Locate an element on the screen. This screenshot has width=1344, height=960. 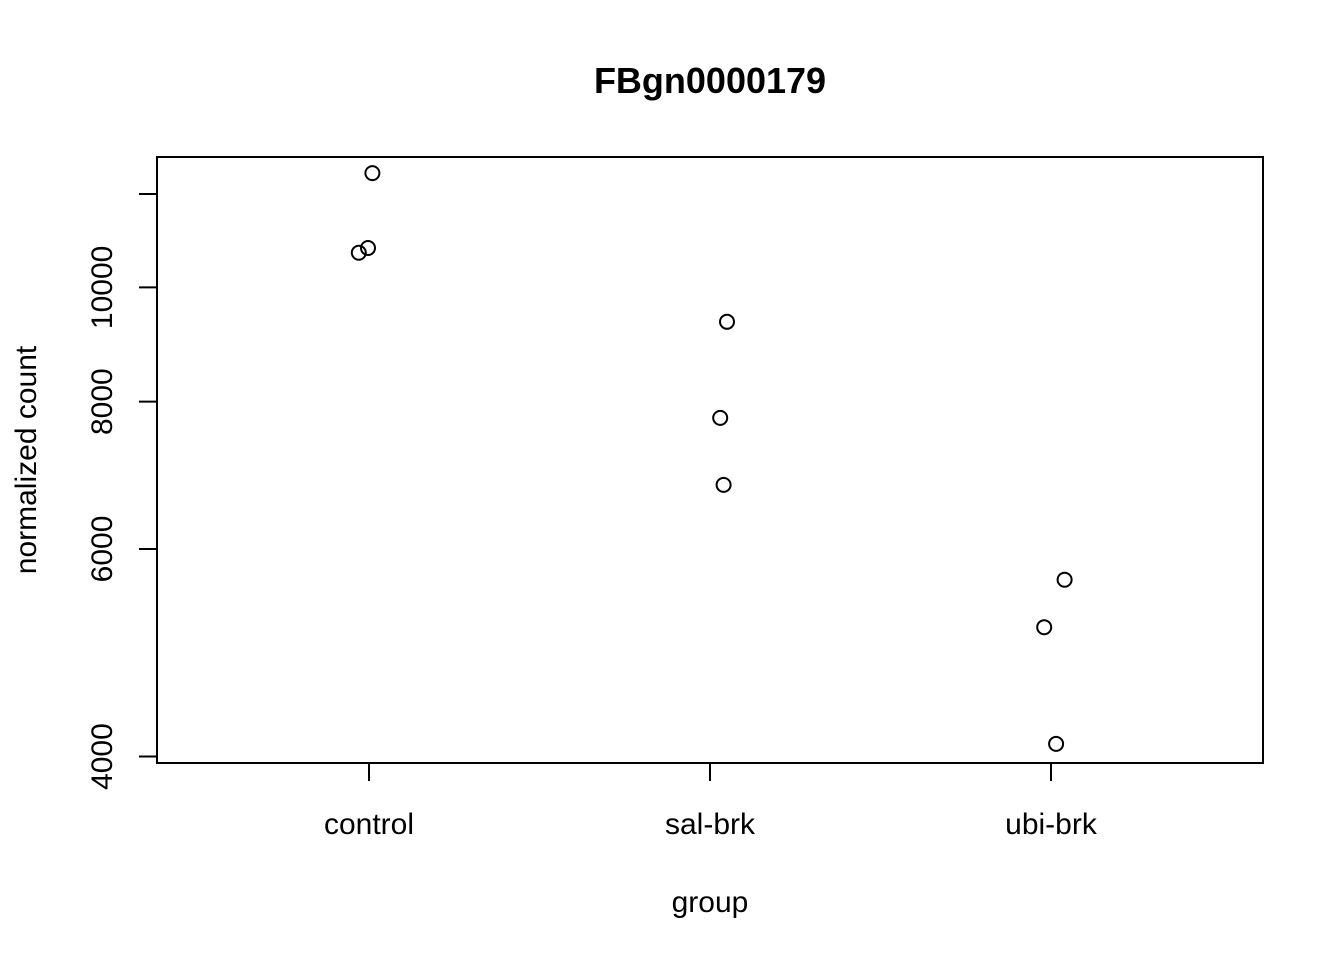
x-tick-label: control is located at coordinates (369, 824).